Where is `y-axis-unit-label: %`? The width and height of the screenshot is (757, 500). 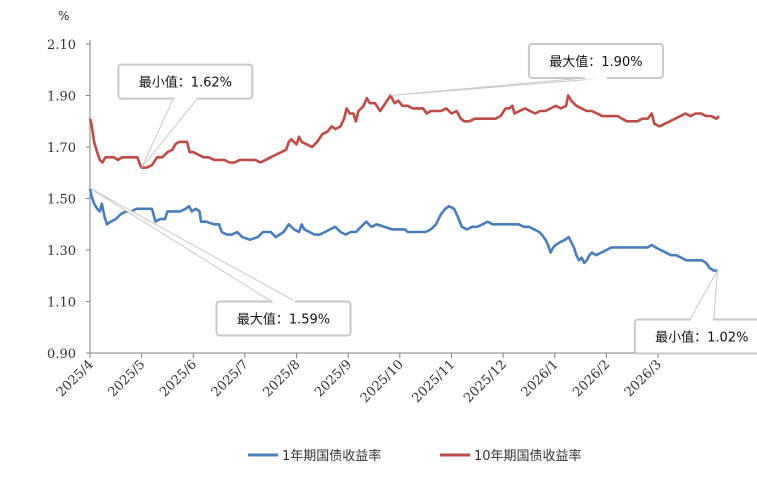
y-axis-unit-label: % is located at coordinates (63, 16).